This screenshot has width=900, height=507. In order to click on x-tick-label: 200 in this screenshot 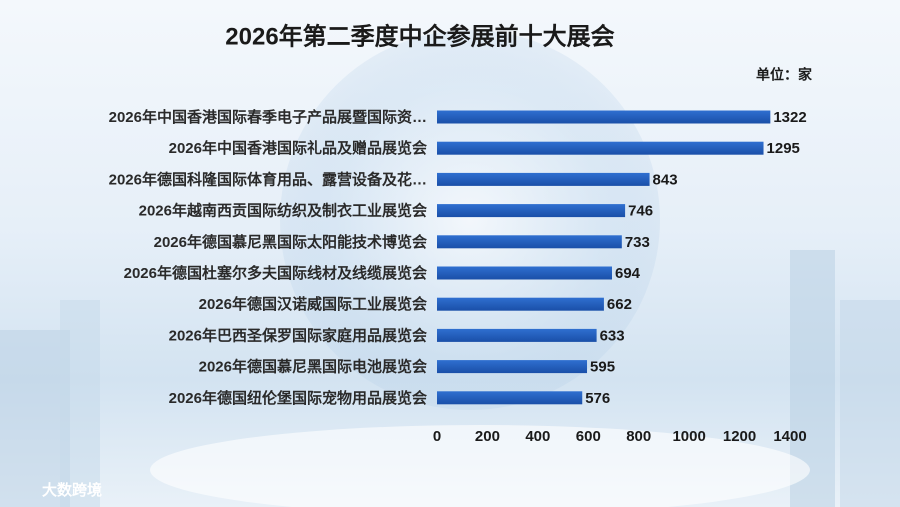, I will do `click(487, 436)`.